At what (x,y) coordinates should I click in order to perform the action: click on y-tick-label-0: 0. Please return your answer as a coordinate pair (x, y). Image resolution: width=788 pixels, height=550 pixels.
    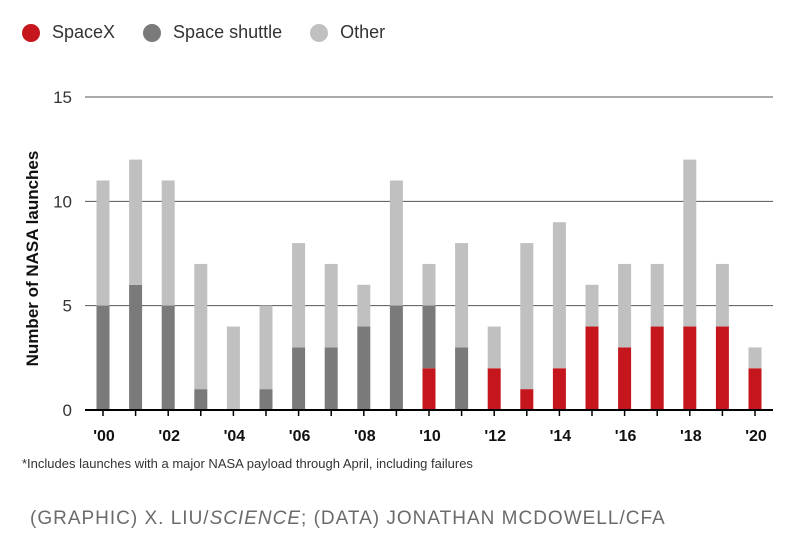
    Looking at the image, I should click on (67, 410).